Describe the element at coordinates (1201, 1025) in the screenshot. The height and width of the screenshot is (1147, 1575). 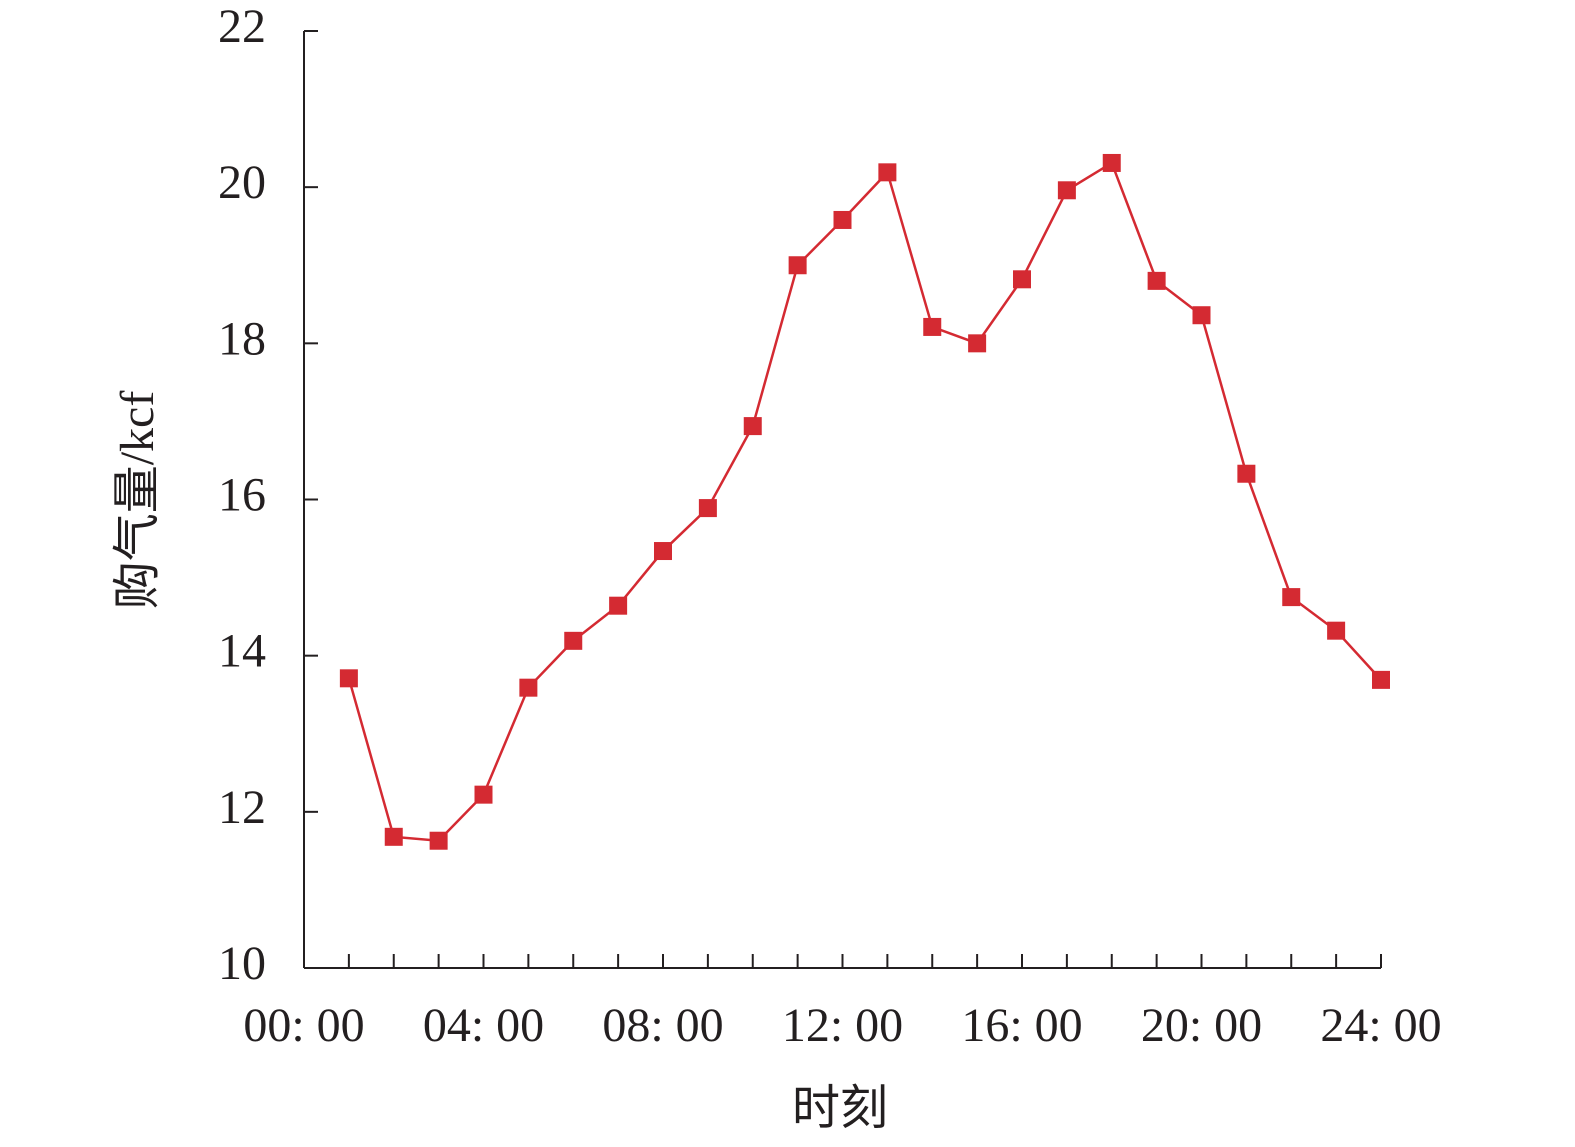
I see `x-tick-label: 20: 00` at that location.